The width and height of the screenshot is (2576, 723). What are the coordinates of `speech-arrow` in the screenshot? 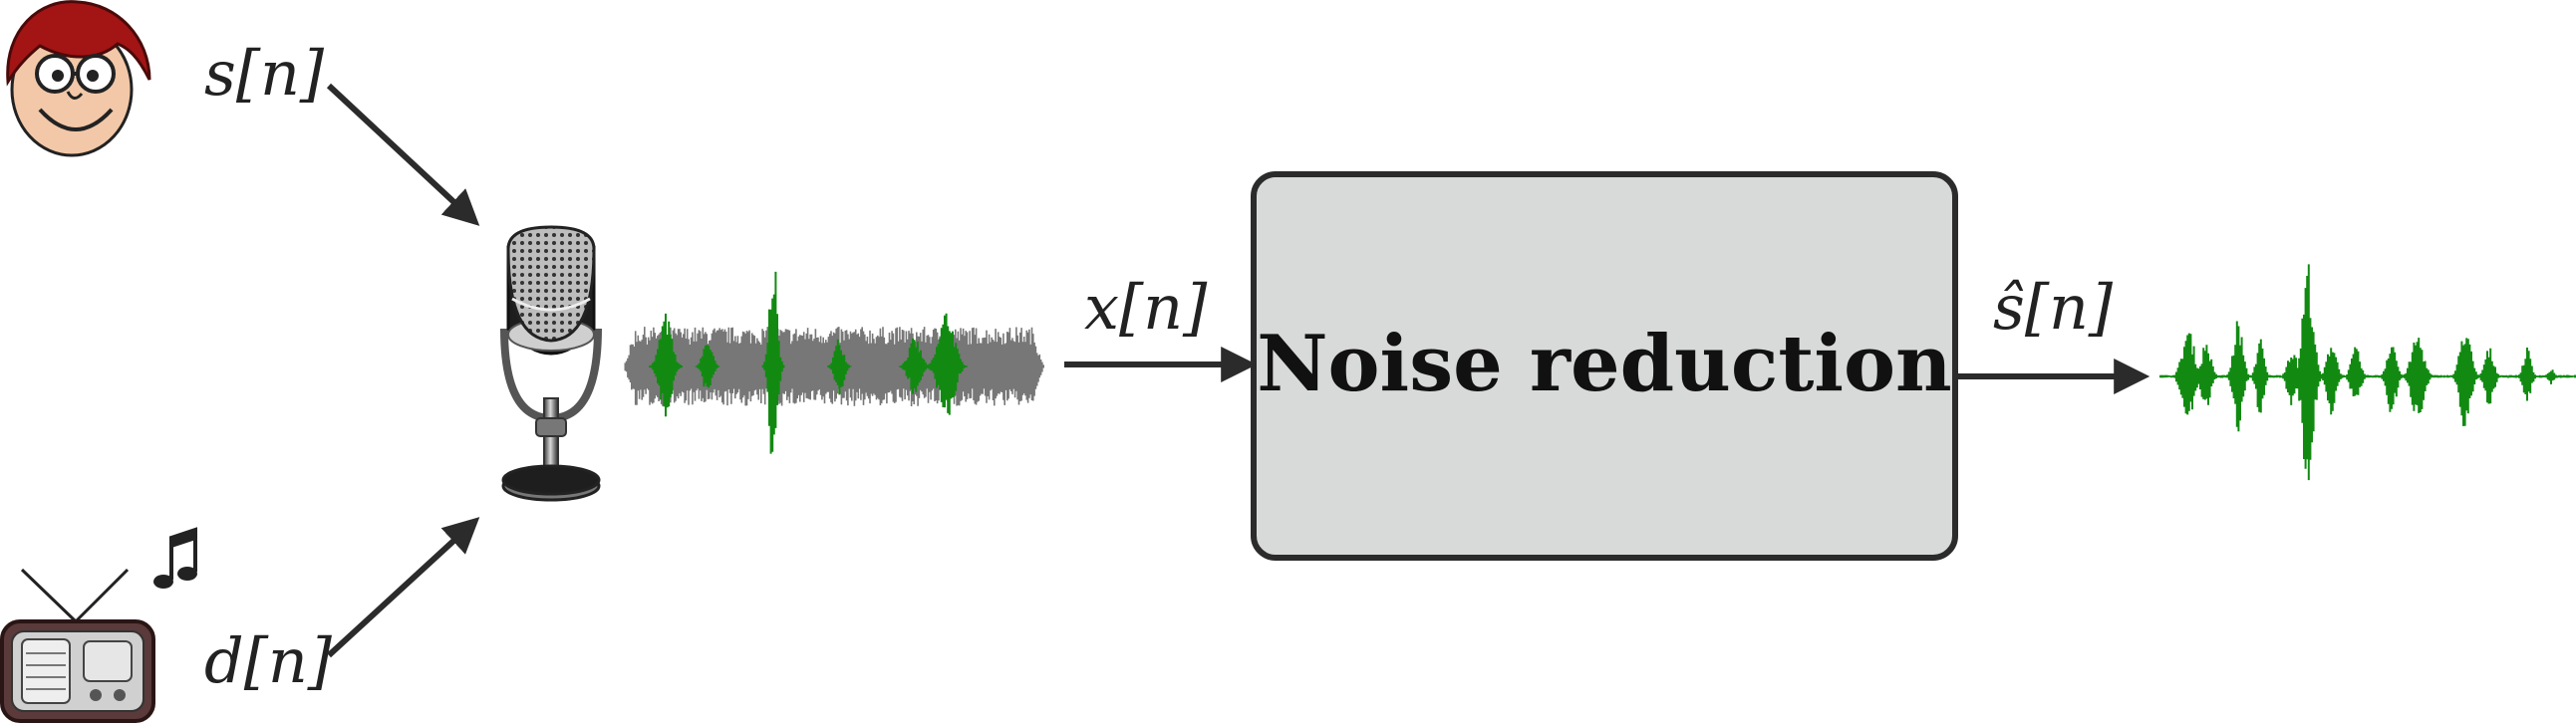 It's located at (403, 154).